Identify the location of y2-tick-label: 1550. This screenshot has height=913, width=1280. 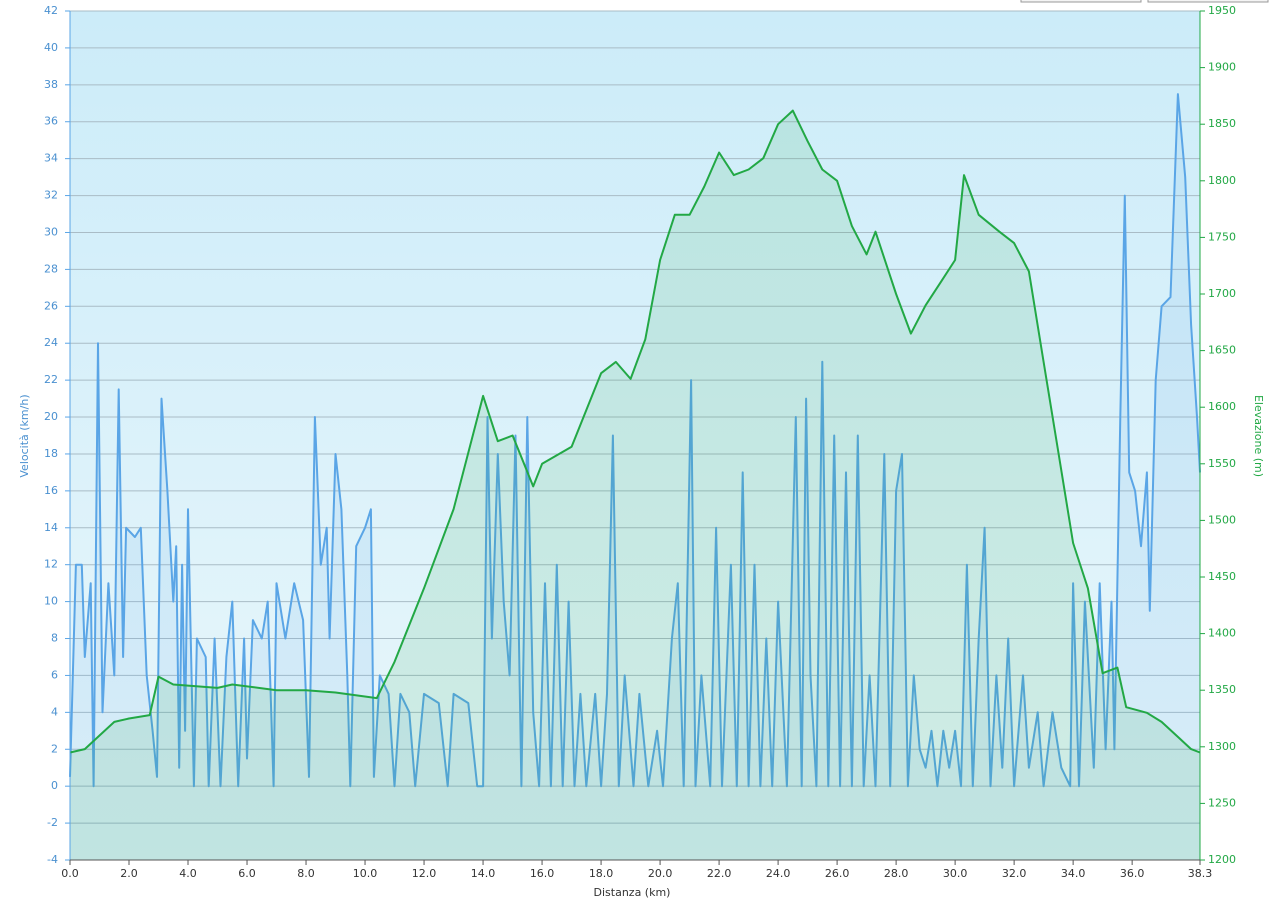
(1222, 463).